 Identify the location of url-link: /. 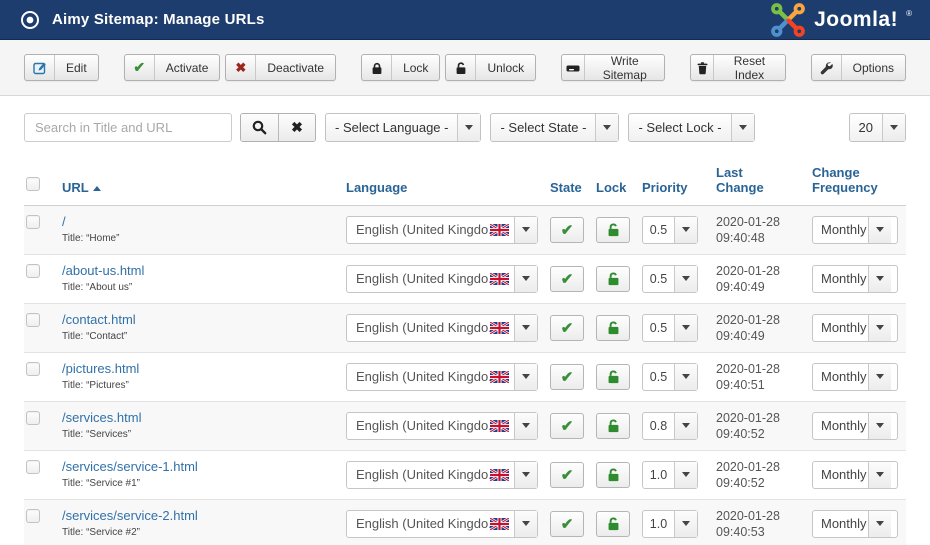
(64, 222).